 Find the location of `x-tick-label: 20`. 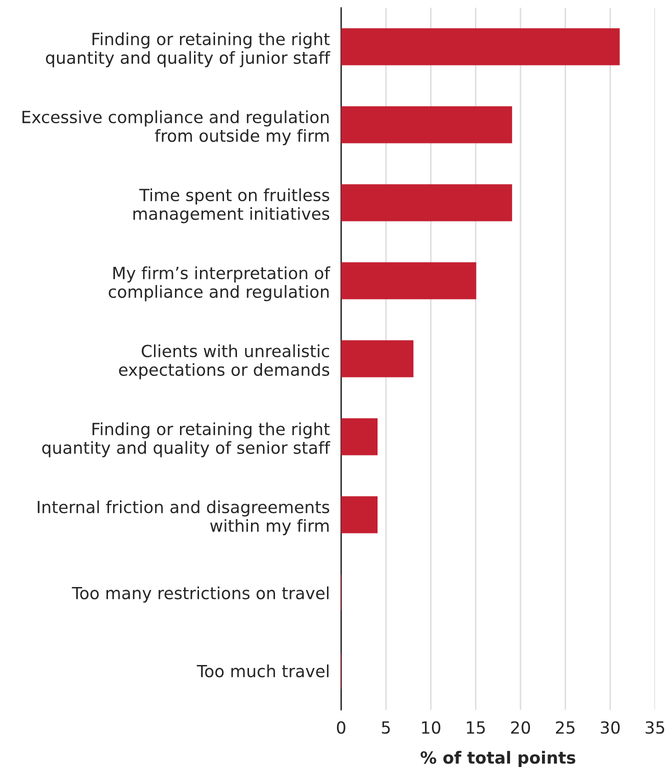

x-tick-label: 20 is located at coordinates (520, 727).